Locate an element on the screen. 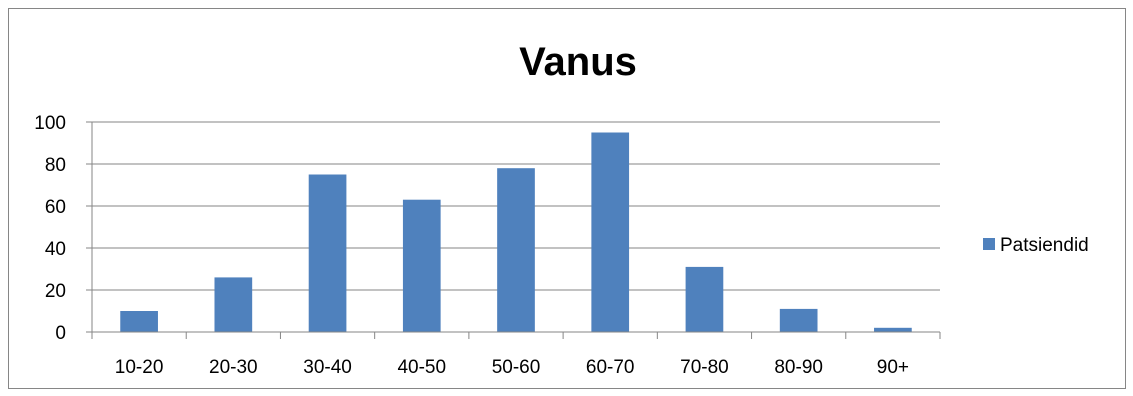 The image size is (1133, 396). x-tick-label-90+: 90+ is located at coordinates (893, 367).